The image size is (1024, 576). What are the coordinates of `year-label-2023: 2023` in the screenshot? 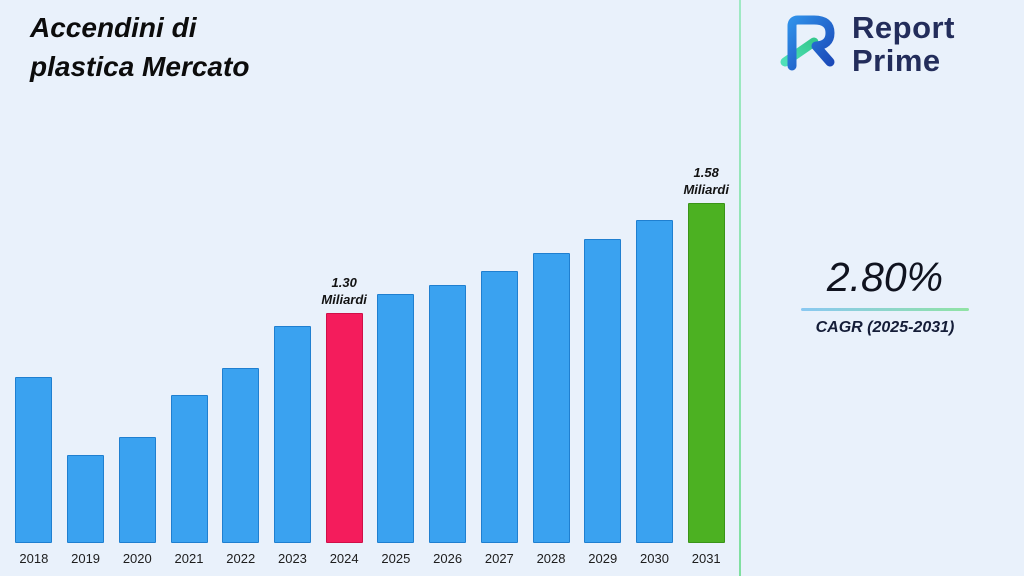 It's located at (292, 558).